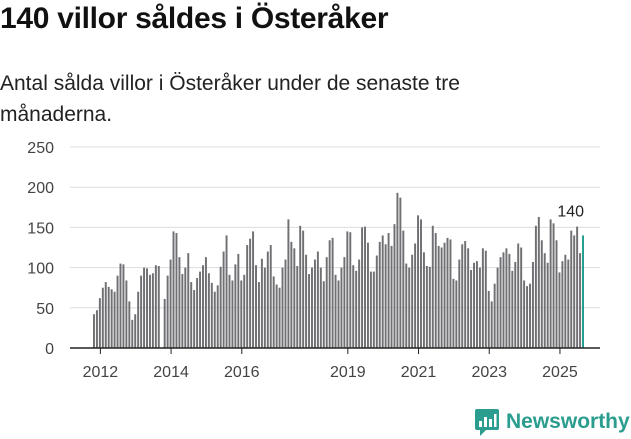 The height and width of the screenshot is (439, 631). What do you see at coordinates (583, 291) in the screenshot?
I see `bar-latest` at bounding box center [583, 291].